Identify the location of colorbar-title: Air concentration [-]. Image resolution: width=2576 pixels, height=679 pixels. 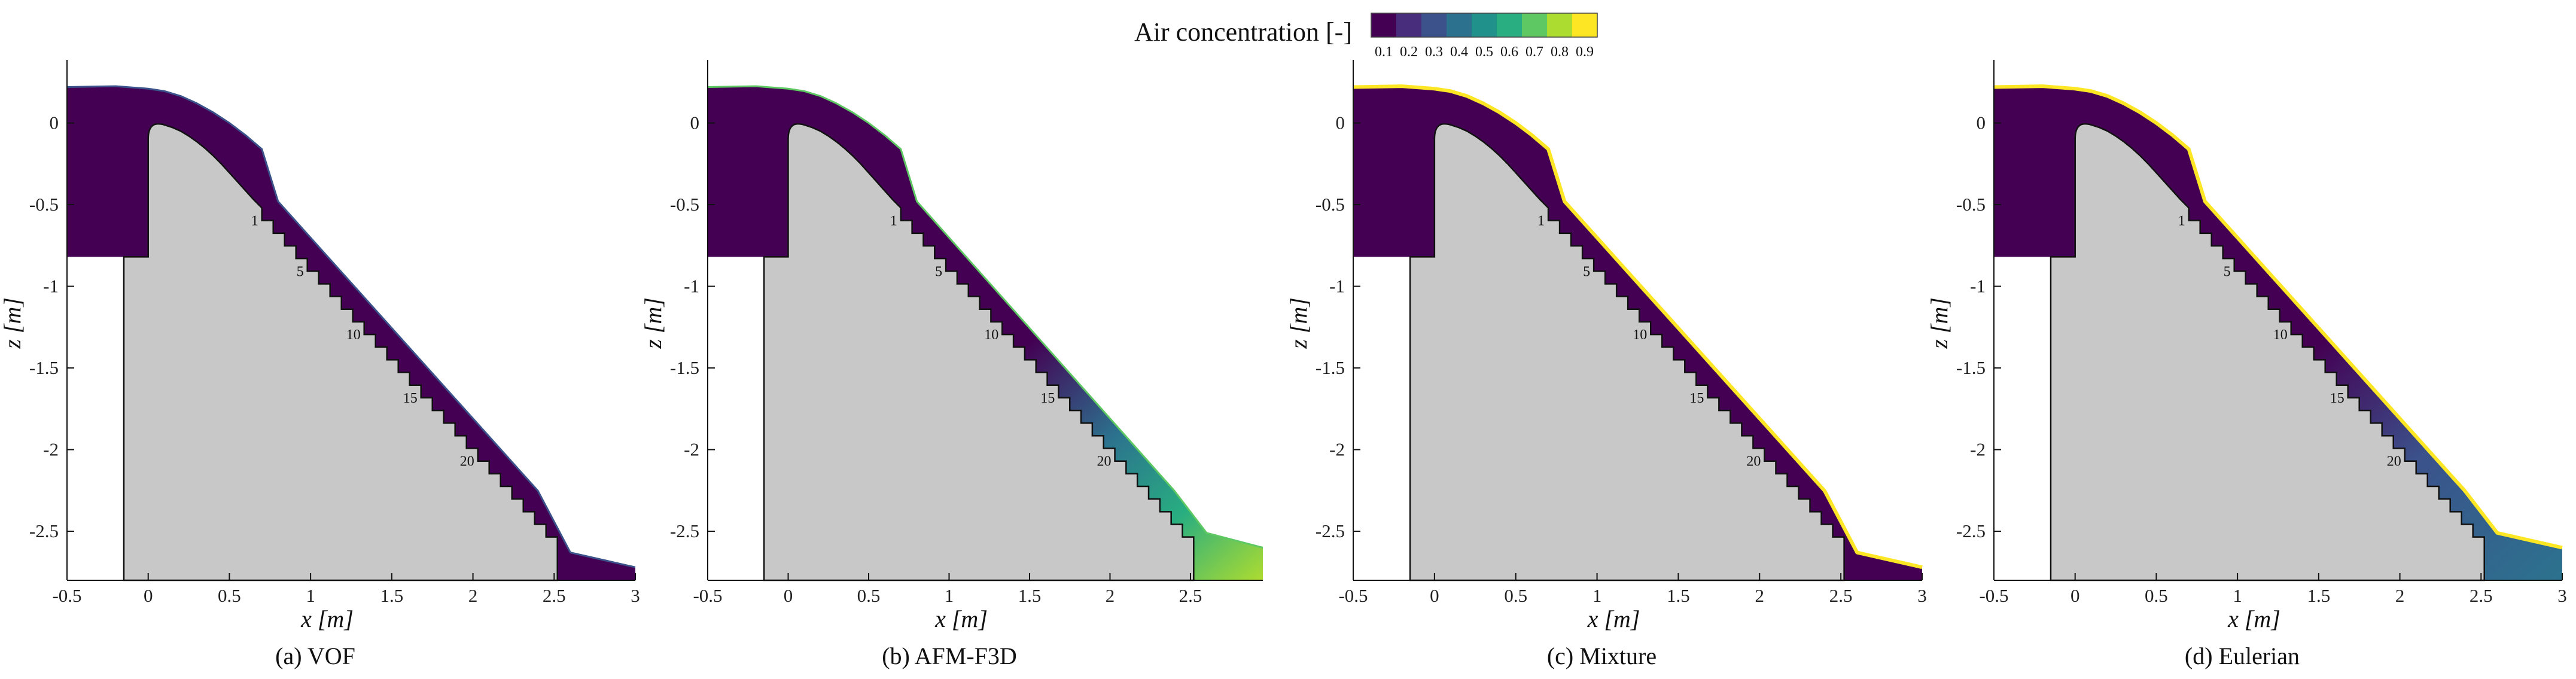
(1243, 32).